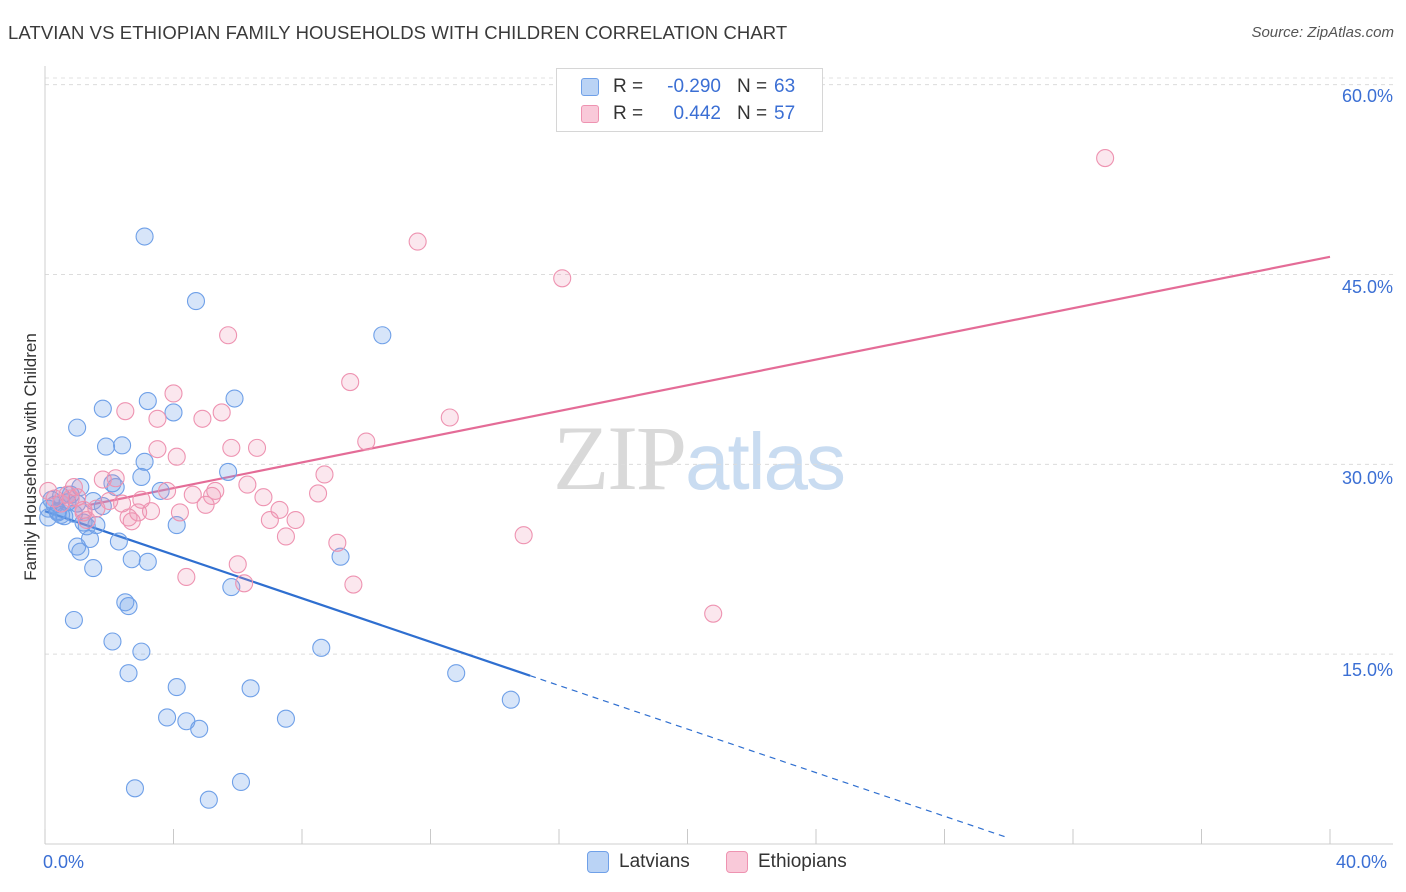 This screenshot has height=892, width=1406. Describe the element at coordinates (802, 861) in the screenshot. I see `series-label-ethiopians: Ethiopians` at that location.